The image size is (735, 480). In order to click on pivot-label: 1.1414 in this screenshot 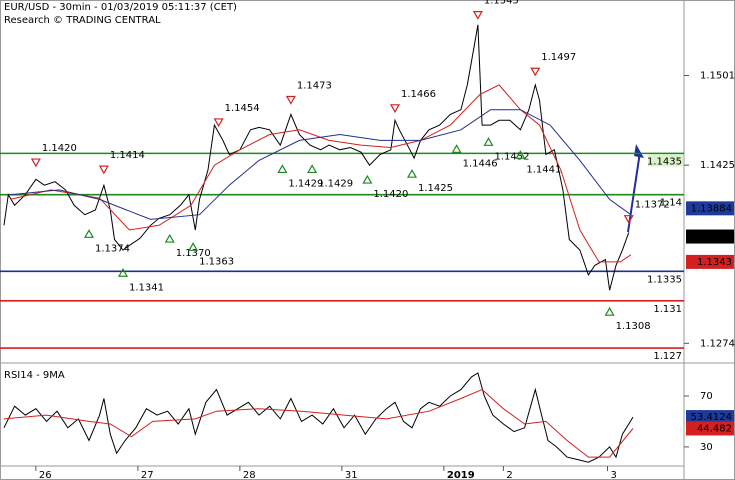, I will do `click(127, 155)`.